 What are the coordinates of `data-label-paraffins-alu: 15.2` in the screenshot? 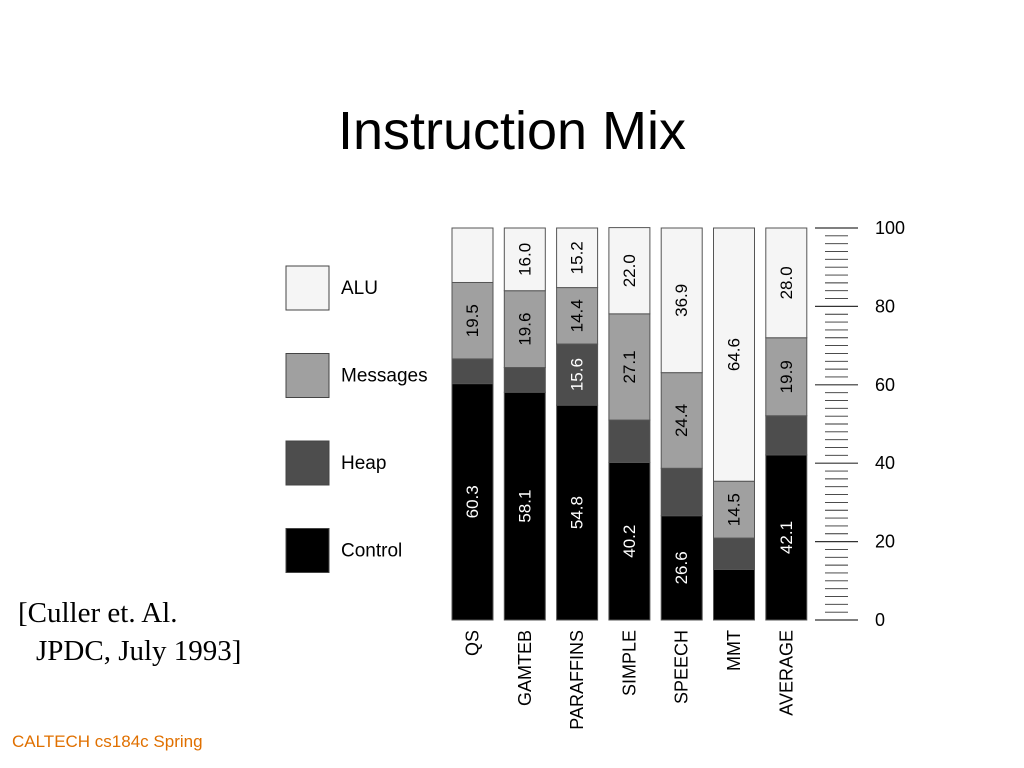 It's located at (577, 257).